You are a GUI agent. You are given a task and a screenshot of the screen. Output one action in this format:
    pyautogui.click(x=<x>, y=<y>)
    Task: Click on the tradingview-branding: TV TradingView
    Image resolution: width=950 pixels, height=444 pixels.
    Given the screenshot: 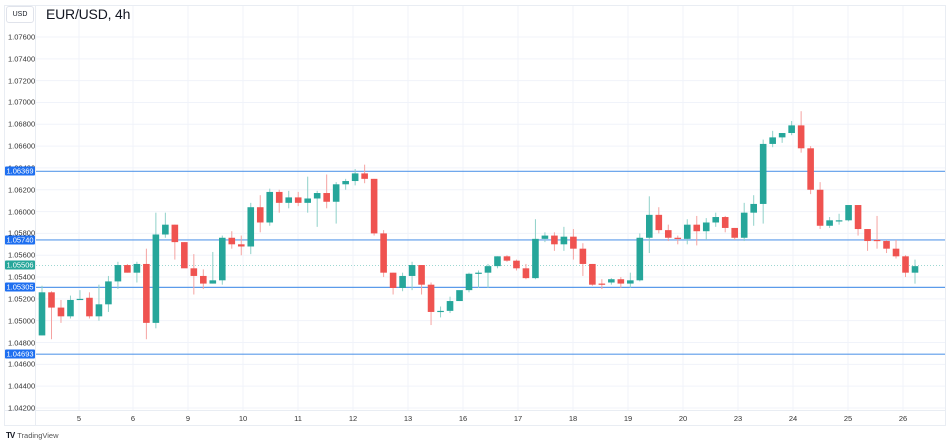 What is the action you would take?
    pyautogui.click(x=32, y=435)
    